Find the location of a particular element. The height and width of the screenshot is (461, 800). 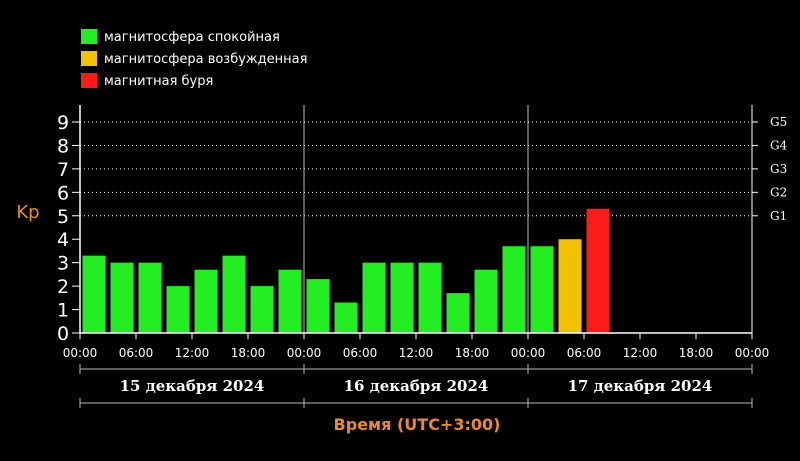

legend-label: магнитосфера спокойная is located at coordinates (192, 37).